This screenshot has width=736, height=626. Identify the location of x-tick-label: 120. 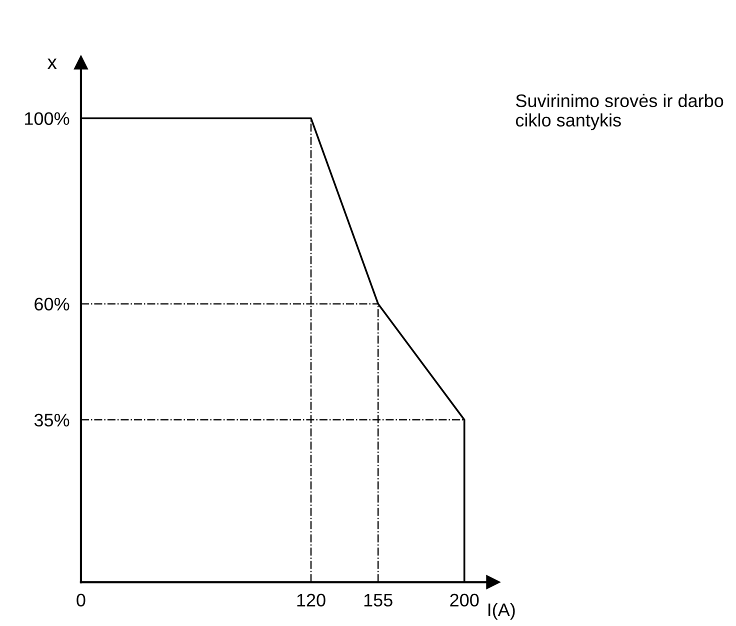
(311, 600).